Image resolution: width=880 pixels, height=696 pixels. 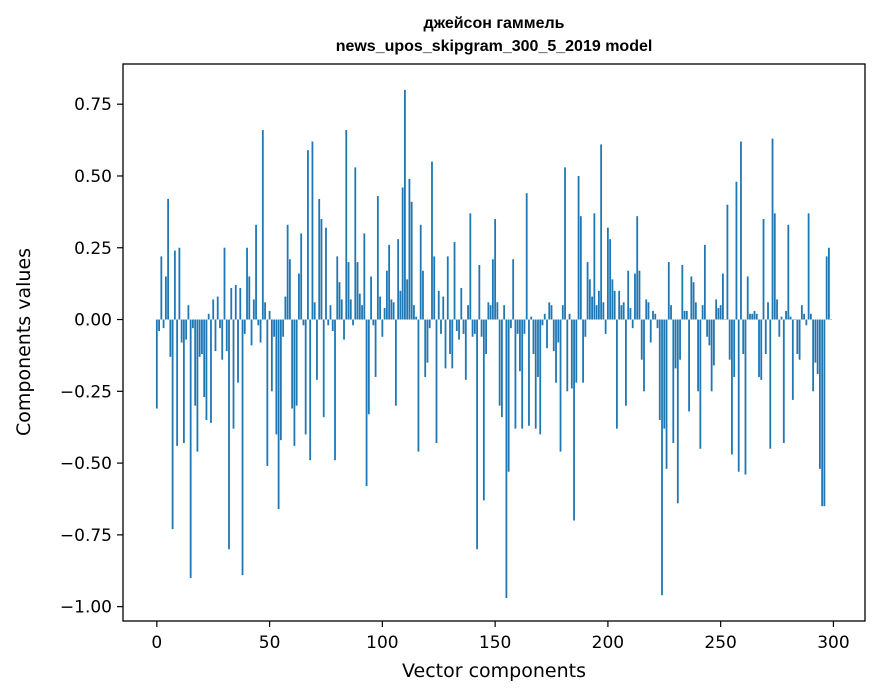 What do you see at coordinates (382, 643) in the screenshot?
I see `x-tick-label: 100` at bounding box center [382, 643].